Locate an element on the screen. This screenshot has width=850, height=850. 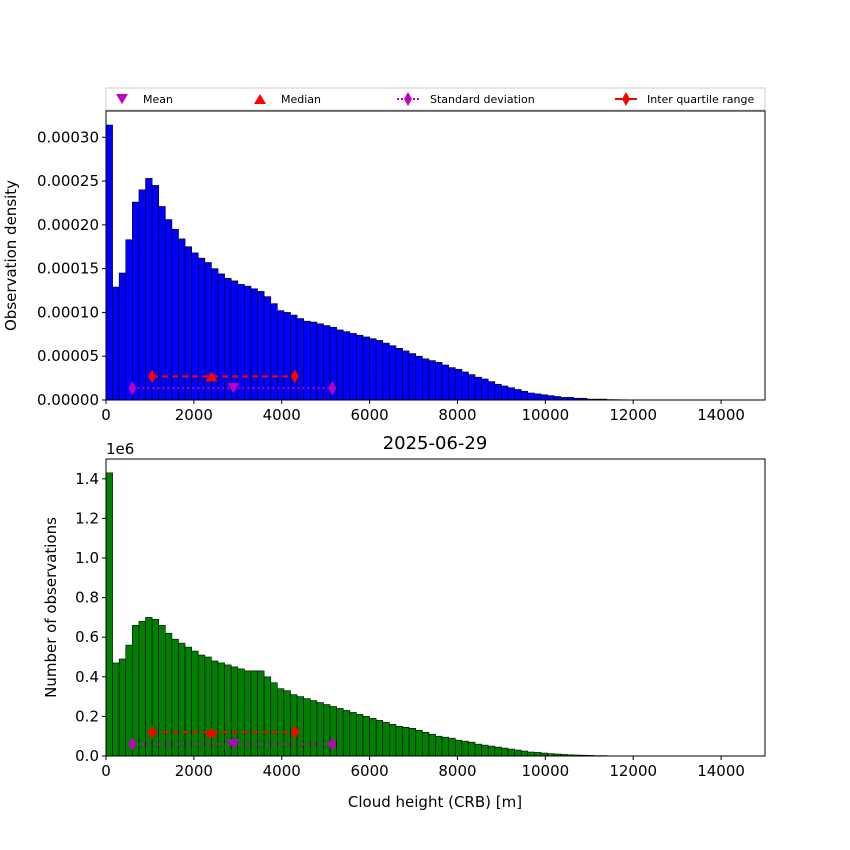
legend-label-std: Standard deviation is located at coordinates (482, 99).